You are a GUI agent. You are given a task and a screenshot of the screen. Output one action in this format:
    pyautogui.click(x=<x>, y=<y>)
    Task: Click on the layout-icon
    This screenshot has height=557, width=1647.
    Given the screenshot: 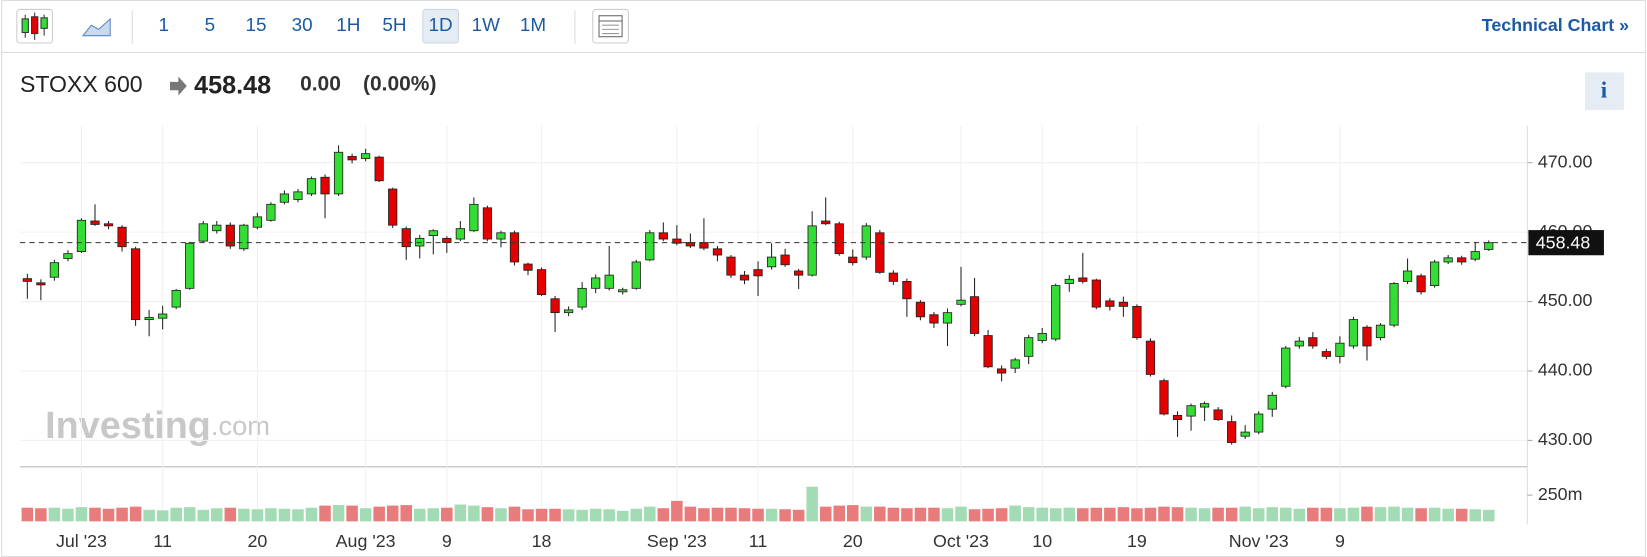 What is the action you would take?
    pyautogui.click(x=610, y=26)
    